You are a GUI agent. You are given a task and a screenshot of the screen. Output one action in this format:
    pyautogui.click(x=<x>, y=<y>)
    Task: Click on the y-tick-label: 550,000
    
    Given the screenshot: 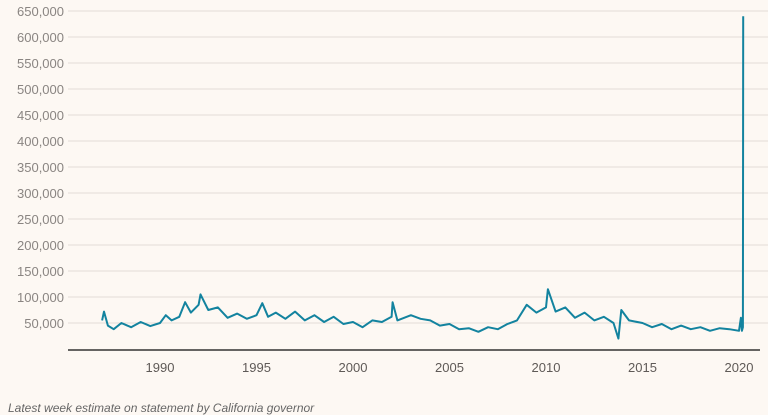 What is the action you would take?
    pyautogui.click(x=40, y=63)
    